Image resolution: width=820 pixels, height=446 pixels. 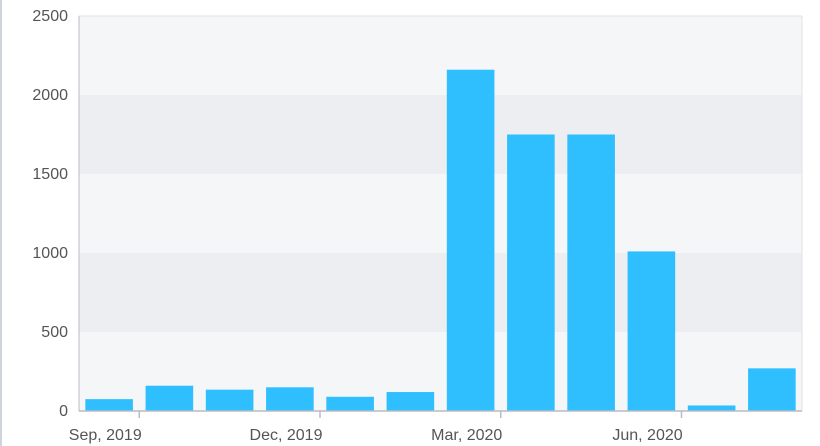 I want to click on y-tick-label: 1000, so click(x=50, y=253).